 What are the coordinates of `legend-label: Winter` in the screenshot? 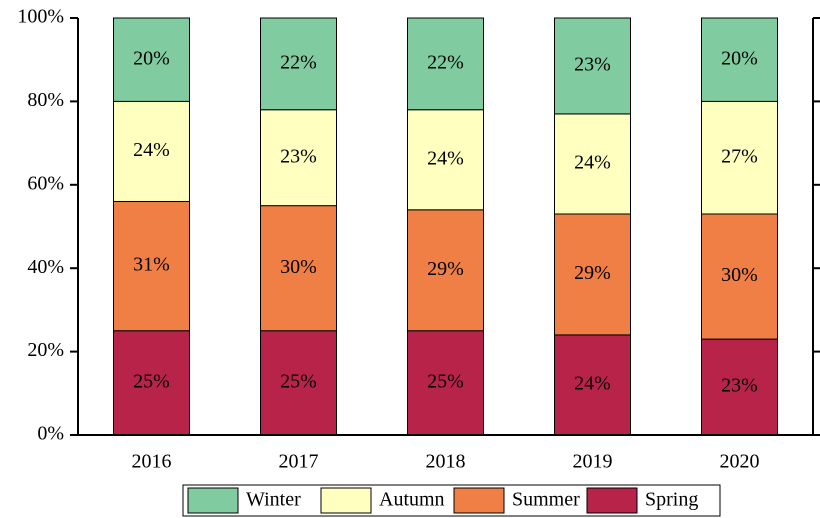 It's located at (273, 500).